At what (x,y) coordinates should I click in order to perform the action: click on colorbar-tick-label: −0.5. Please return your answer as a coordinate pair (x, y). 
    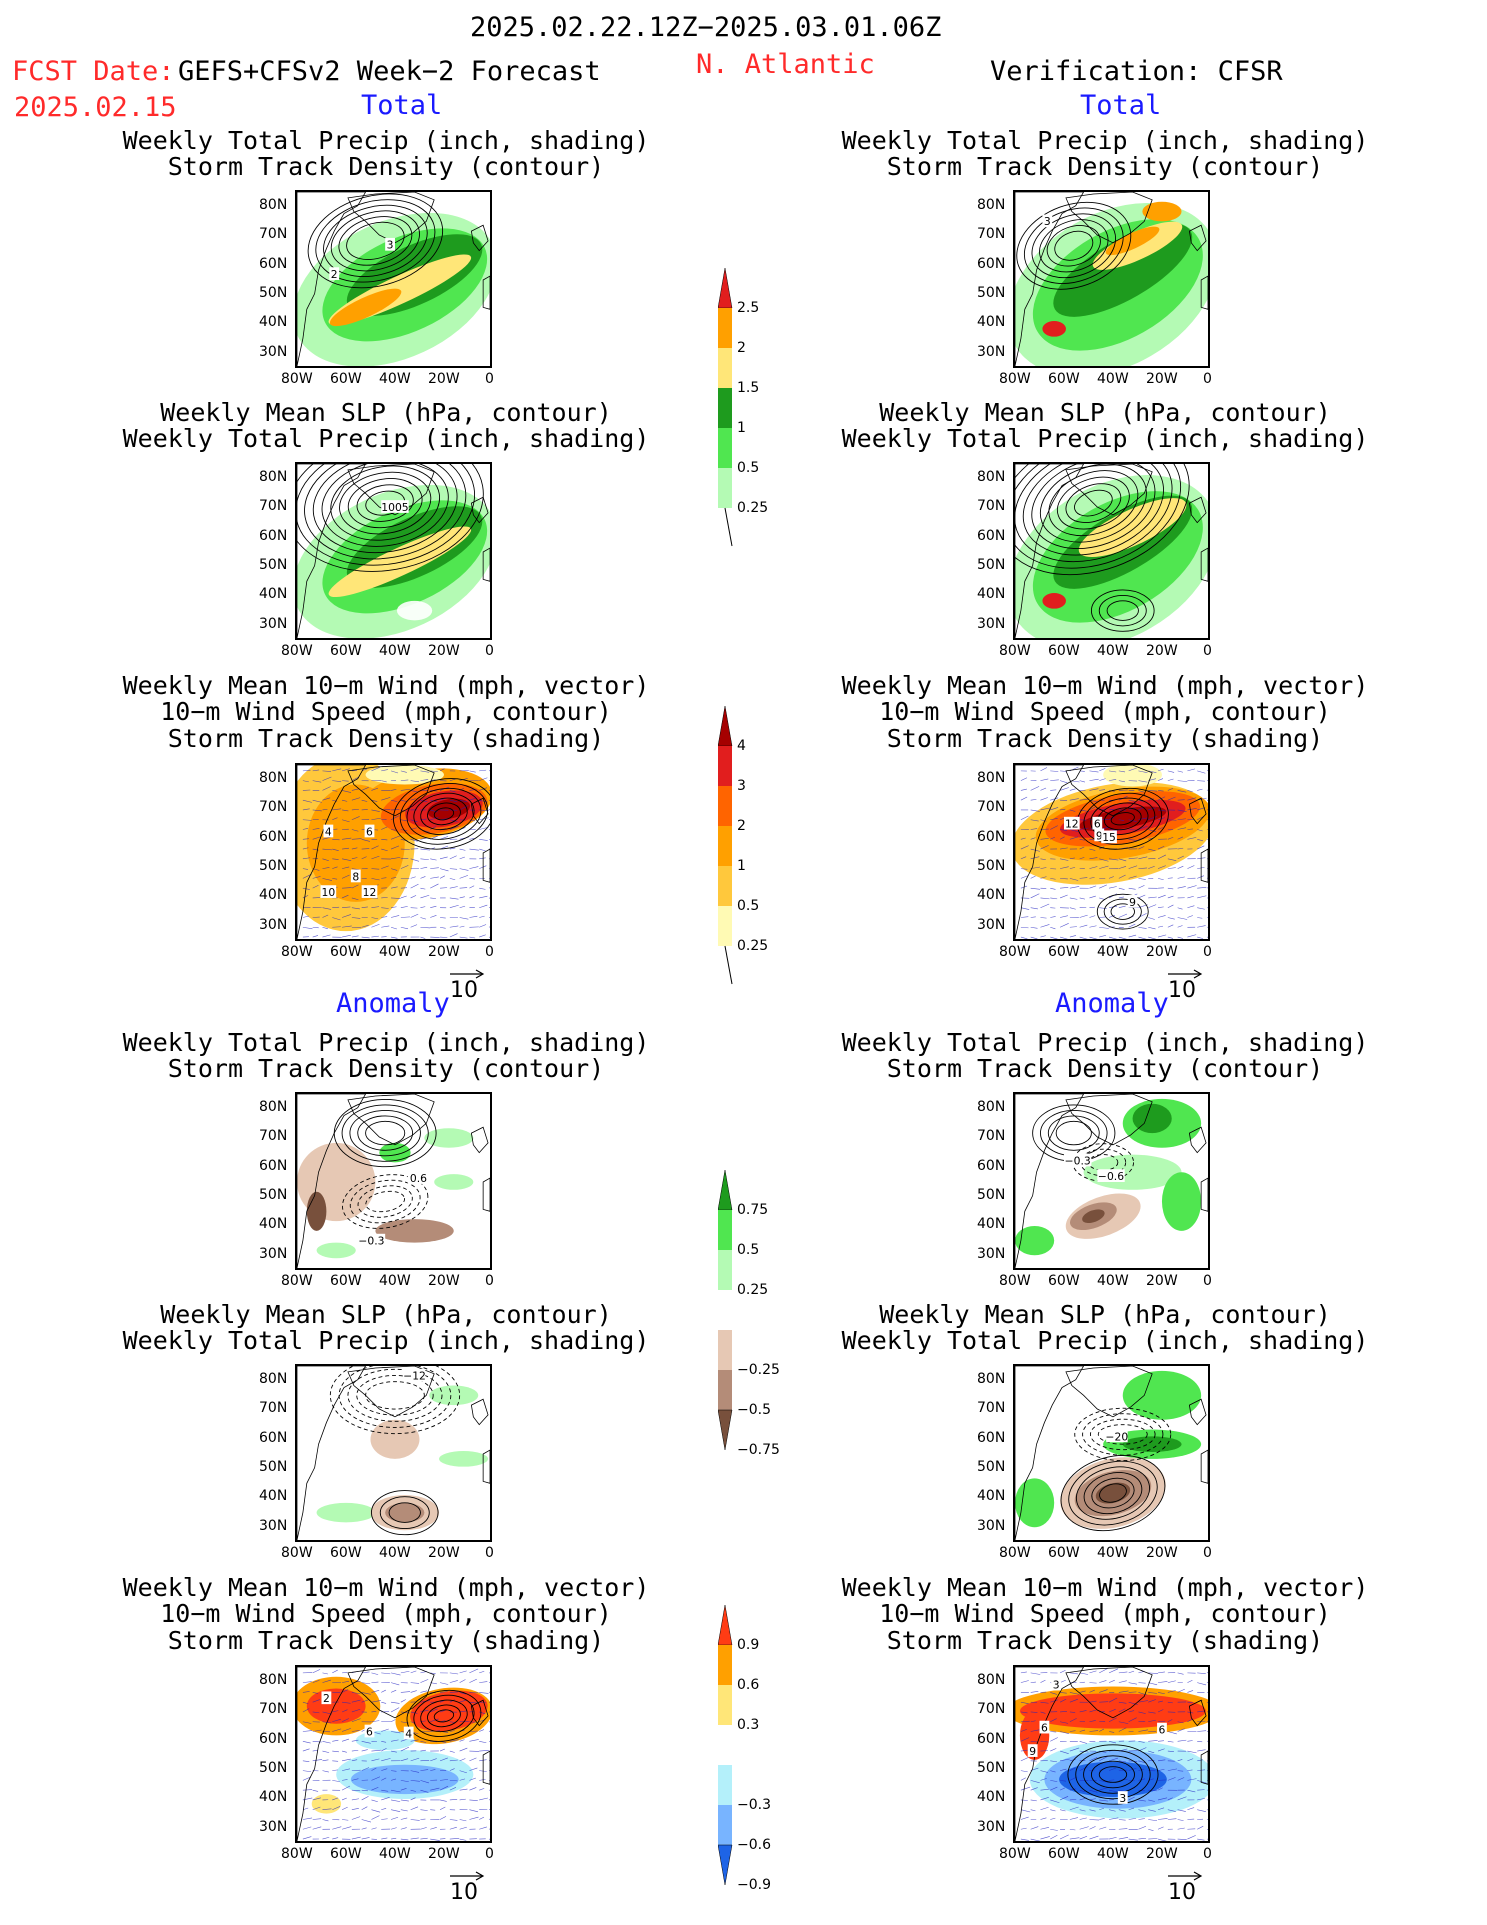
    Looking at the image, I should click on (754, 1410).